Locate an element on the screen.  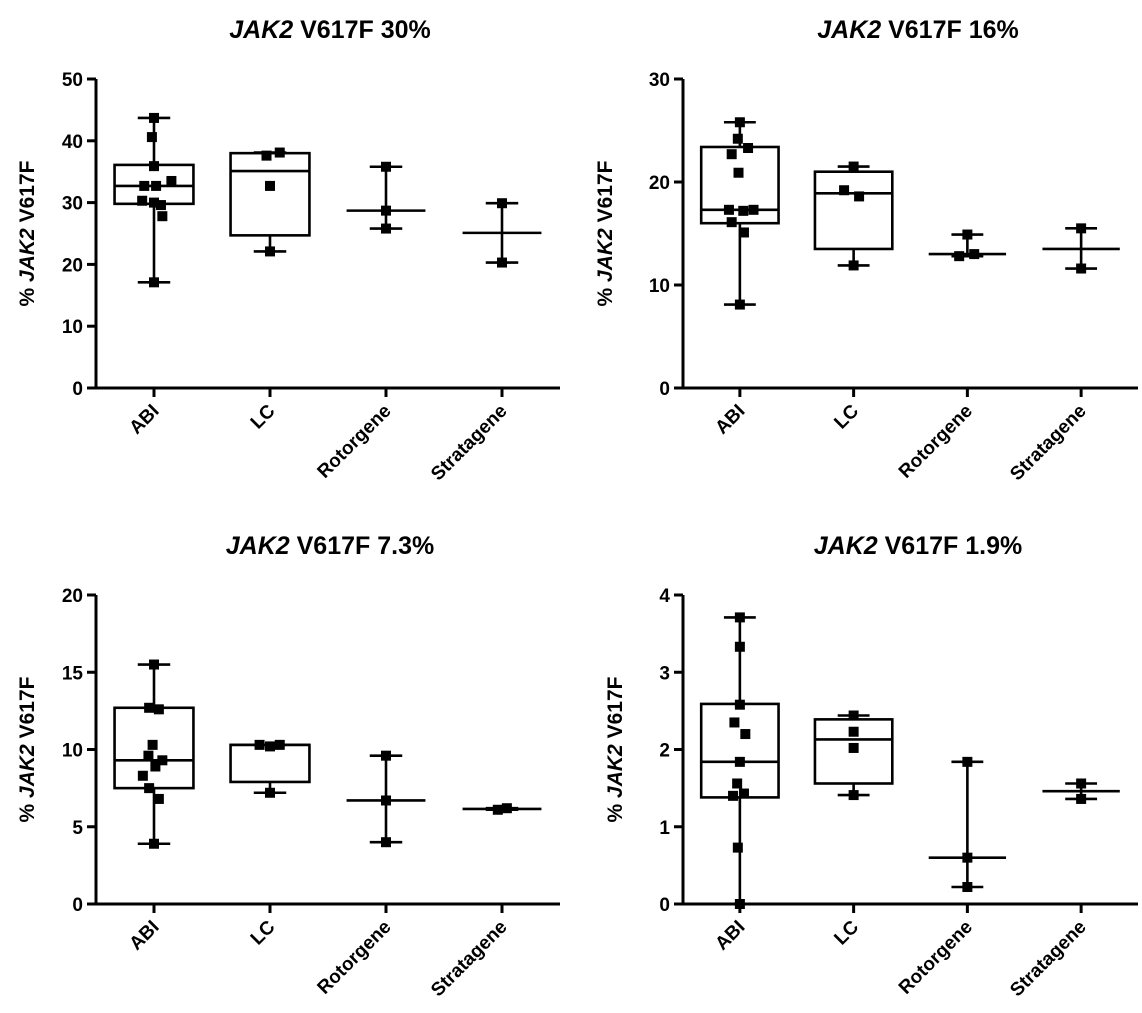
y-tick-label: 1 is located at coordinates (664, 828).